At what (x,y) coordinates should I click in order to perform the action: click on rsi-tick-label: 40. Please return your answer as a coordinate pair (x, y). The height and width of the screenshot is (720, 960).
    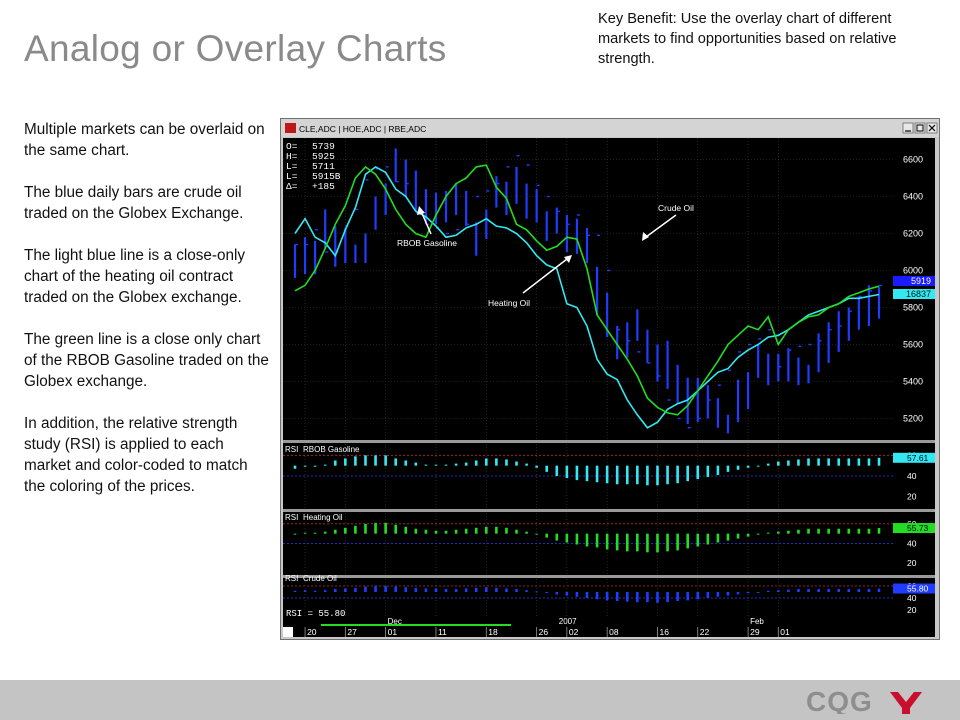
    Looking at the image, I should click on (912, 476).